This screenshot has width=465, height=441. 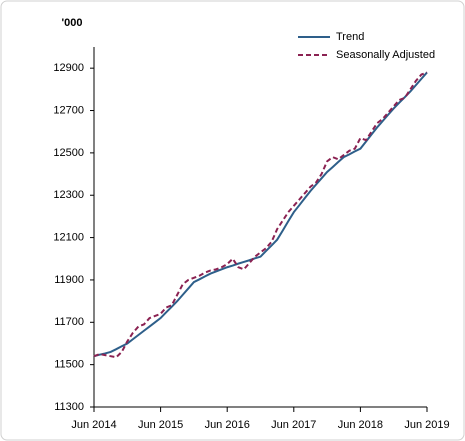 What do you see at coordinates (68, 195) in the screenshot?
I see `y-tick-label: 12300` at bounding box center [68, 195].